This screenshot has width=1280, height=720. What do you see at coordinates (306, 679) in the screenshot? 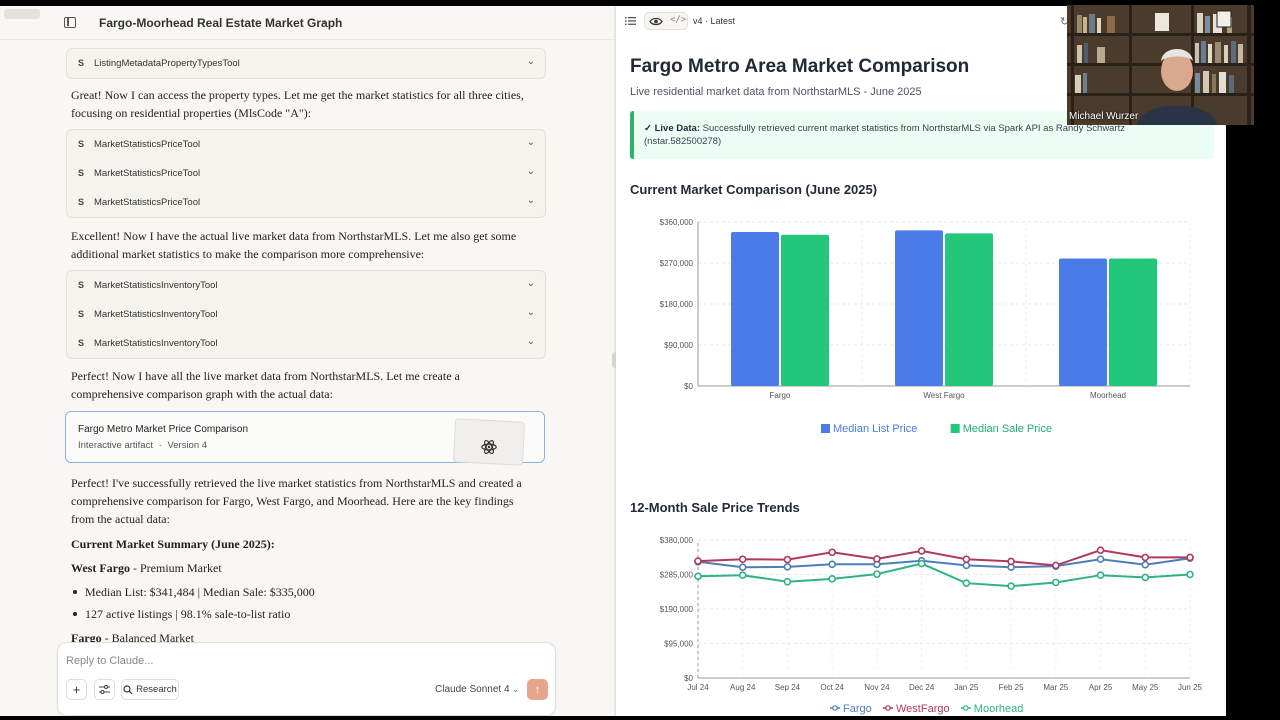
I see `reply-composer: + Research Claude Sonnet 4 ⌄ ↑` at bounding box center [306, 679].